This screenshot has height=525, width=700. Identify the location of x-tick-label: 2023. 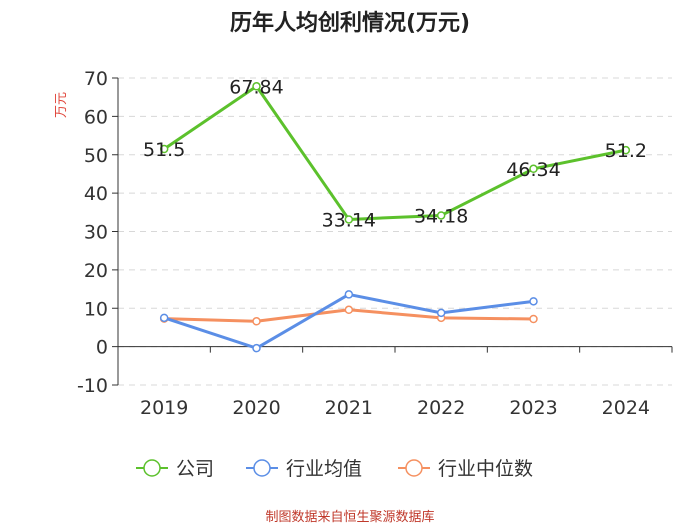
(533, 408).